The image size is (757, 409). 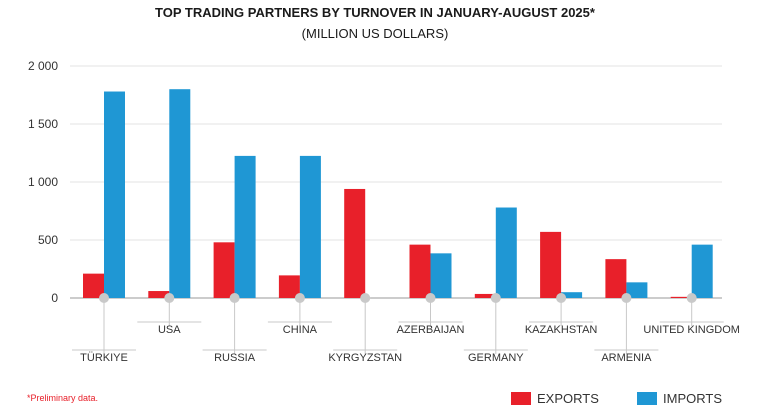 I want to click on x-tick-label: RUSSIA, so click(x=235, y=358).